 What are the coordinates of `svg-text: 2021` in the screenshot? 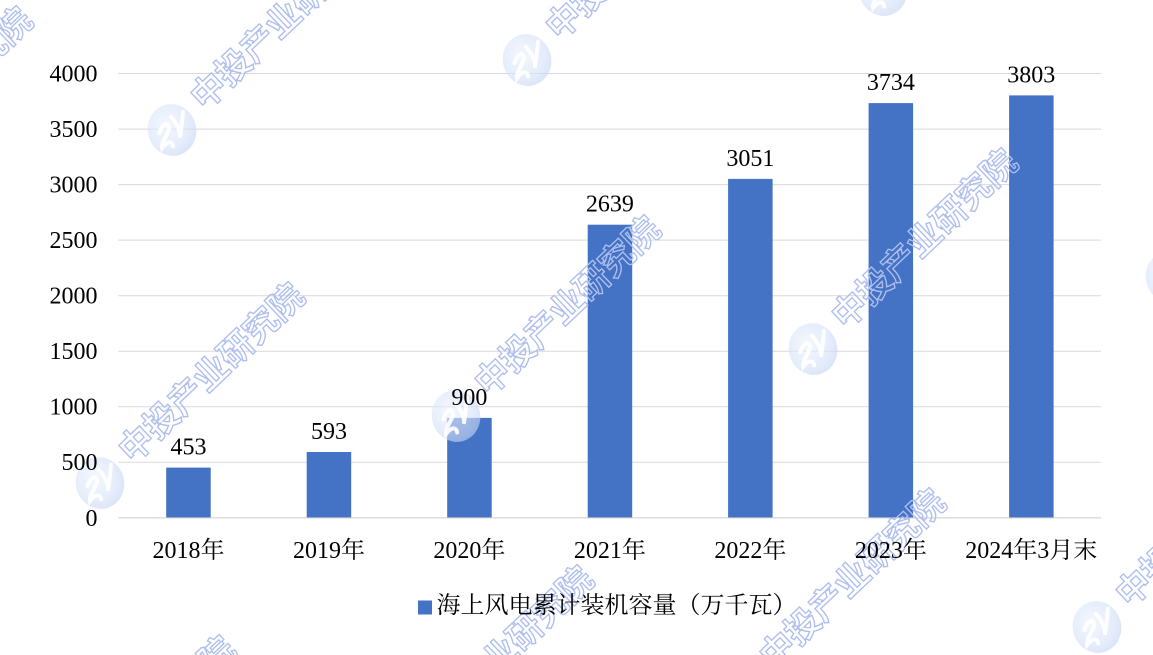 It's located at (598, 551).